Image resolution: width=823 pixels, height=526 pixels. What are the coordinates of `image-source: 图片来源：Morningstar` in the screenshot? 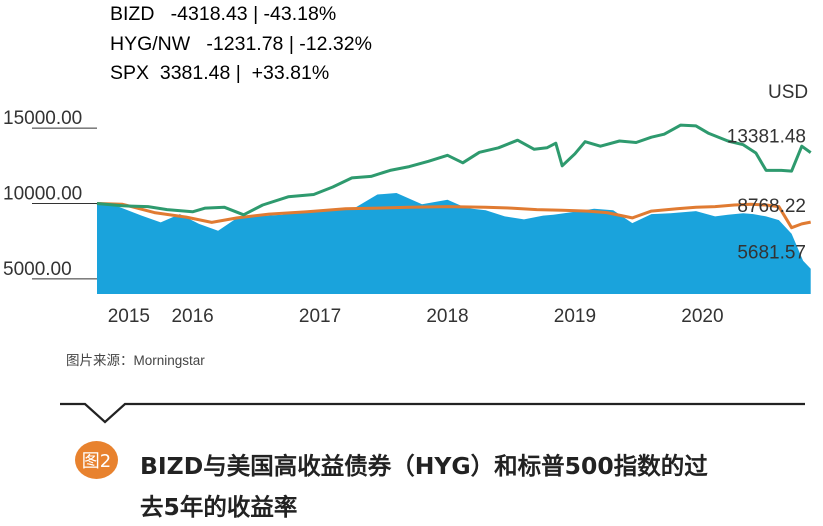 It's located at (135, 360).